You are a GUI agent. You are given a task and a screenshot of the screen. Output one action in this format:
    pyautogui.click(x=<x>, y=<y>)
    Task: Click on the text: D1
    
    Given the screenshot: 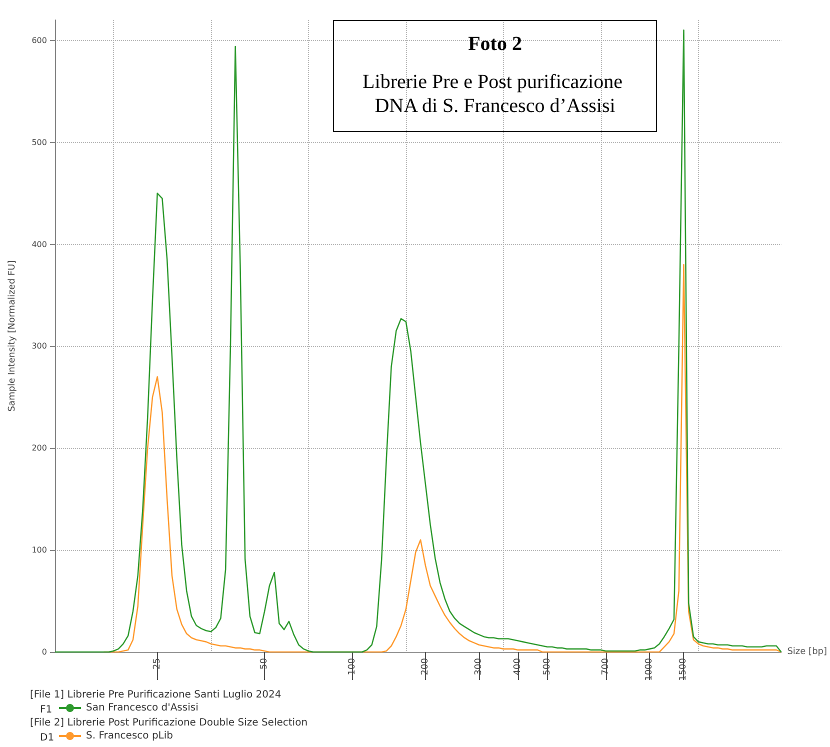 What is the action you would take?
    pyautogui.click(x=47, y=738)
    